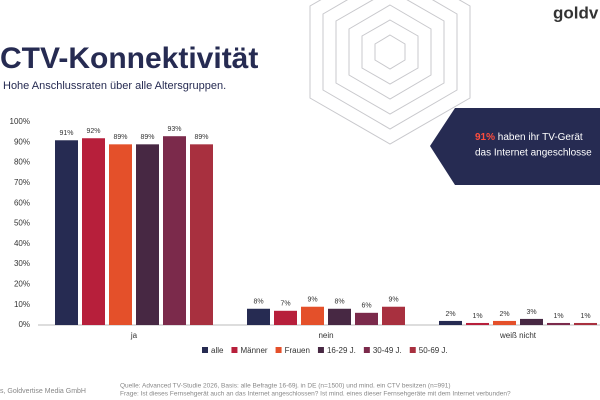 This screenshot has height=400, width=600. What do you see at coordinates (24, 324) in the screenshot?
I see `y-tick-label: 0%` at bounding box center [24, 324].